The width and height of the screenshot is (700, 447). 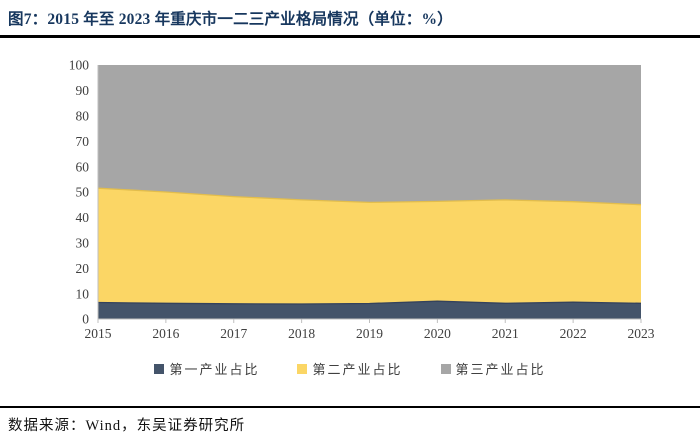 I want to click on svg-text: 0, so click(x=85, y=319).